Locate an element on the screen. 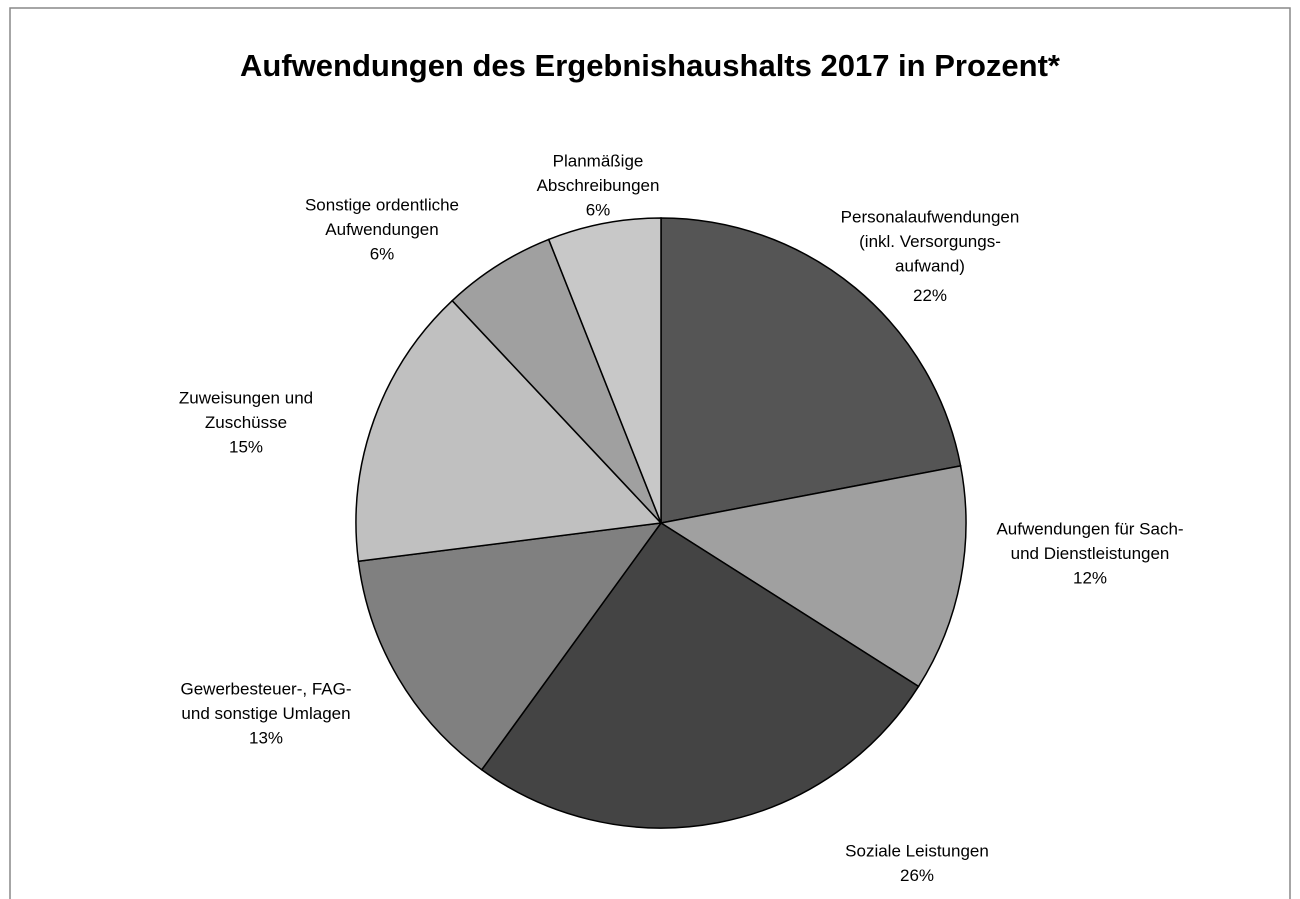  slice-label: Zuweisungen und is located at coordinates (246, 397).